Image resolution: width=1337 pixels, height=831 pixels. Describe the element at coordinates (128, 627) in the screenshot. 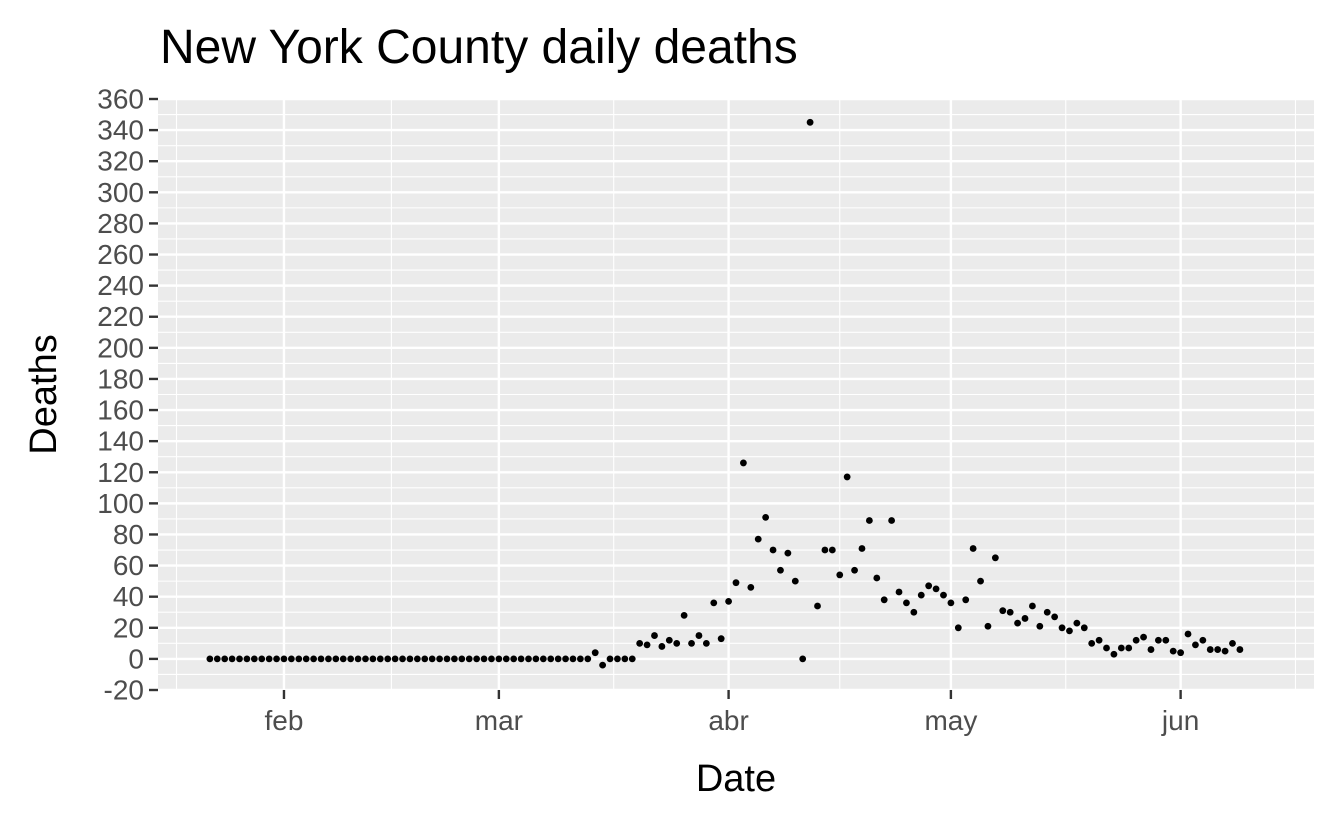

I see `y-tick-label: 20` at that location.